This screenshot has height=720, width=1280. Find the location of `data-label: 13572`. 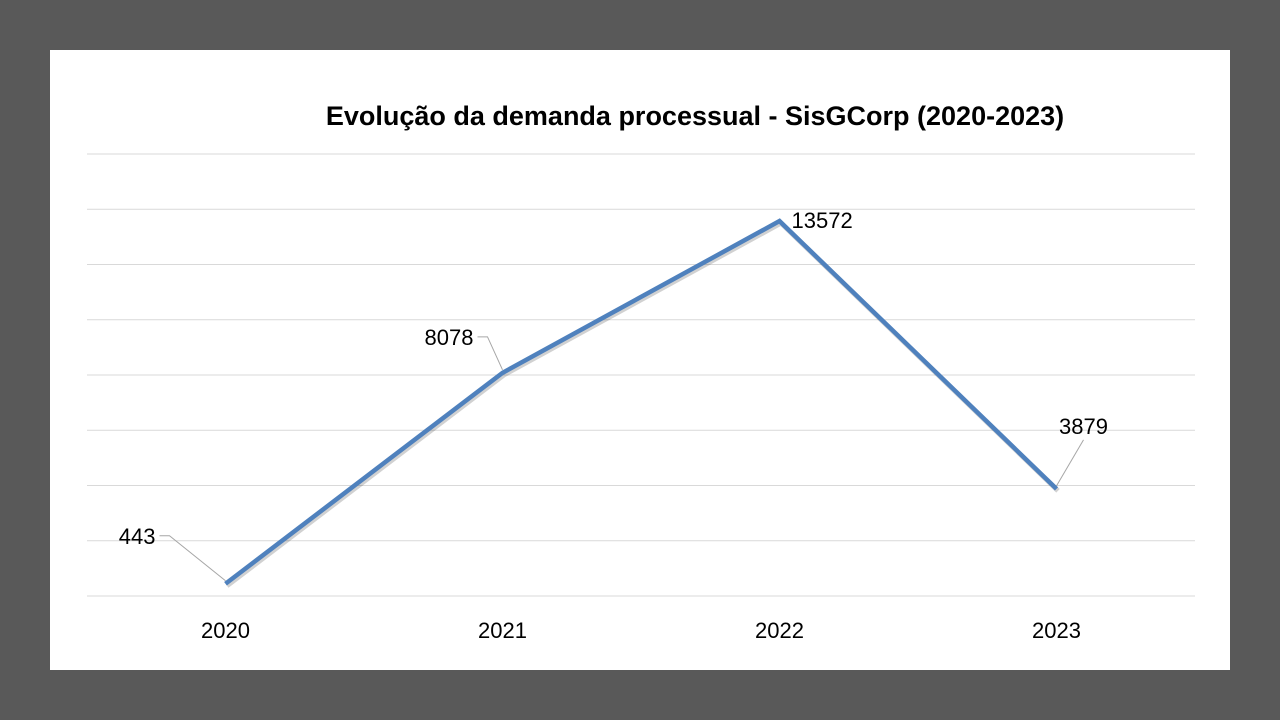

data-label: 13572 is located at coordinates (822, 220).